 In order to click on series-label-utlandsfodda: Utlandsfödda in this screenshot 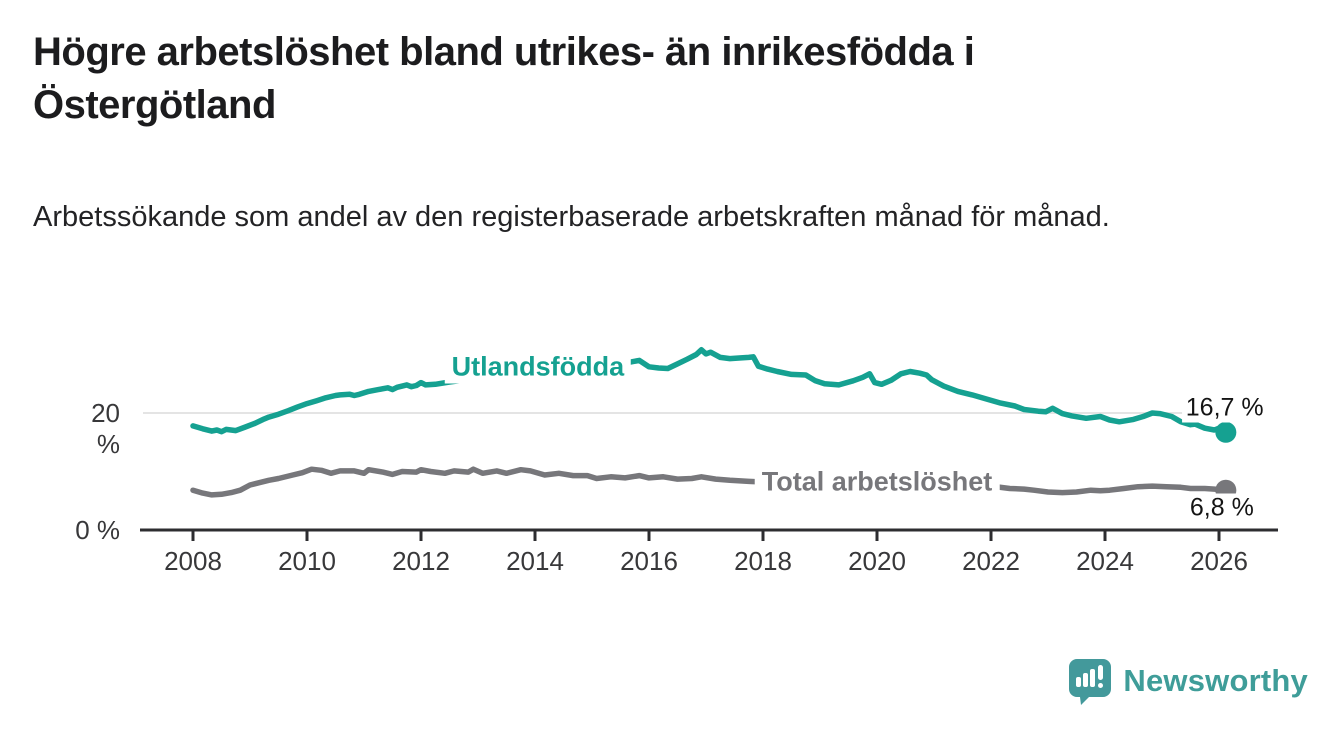, I will do `click(538, 367)`.